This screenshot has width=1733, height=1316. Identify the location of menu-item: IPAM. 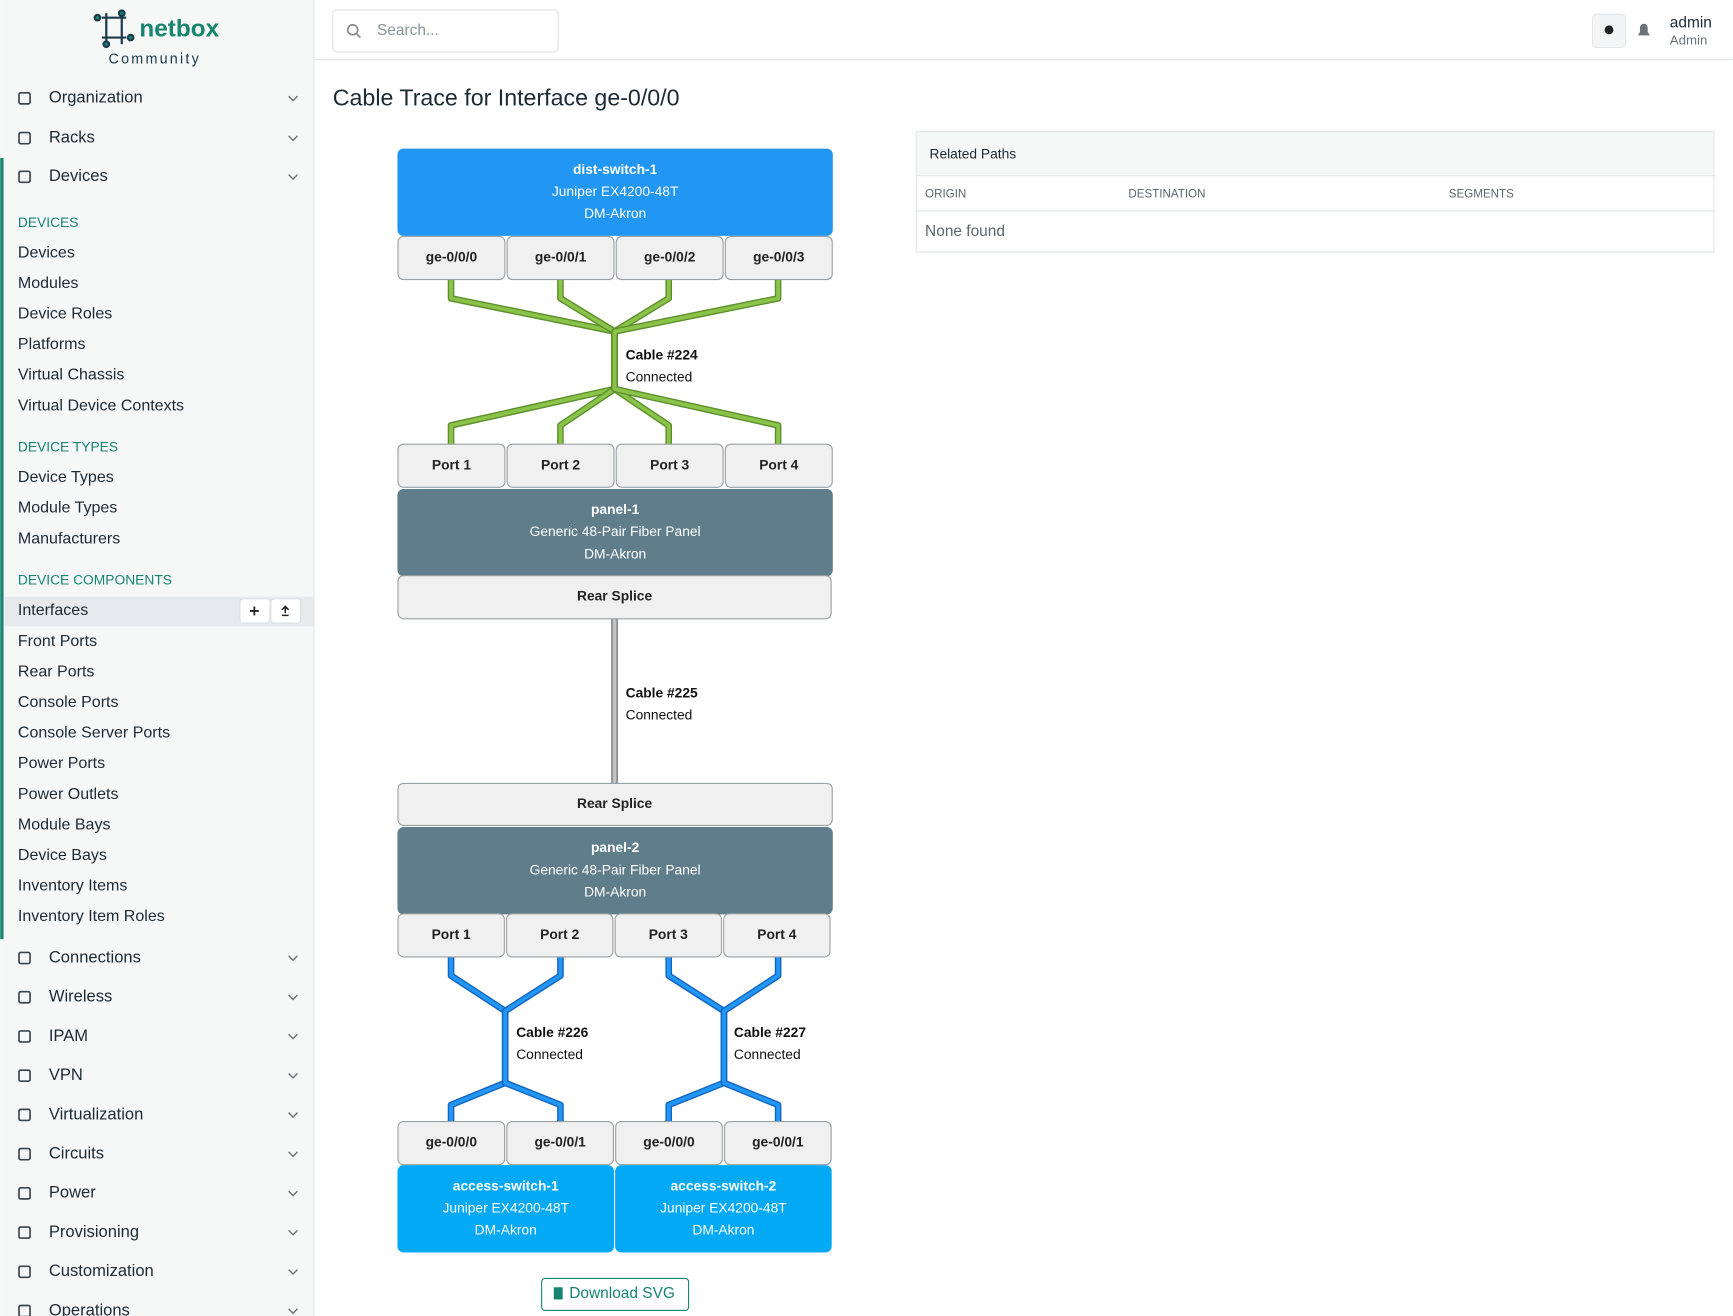
(68, 1035).